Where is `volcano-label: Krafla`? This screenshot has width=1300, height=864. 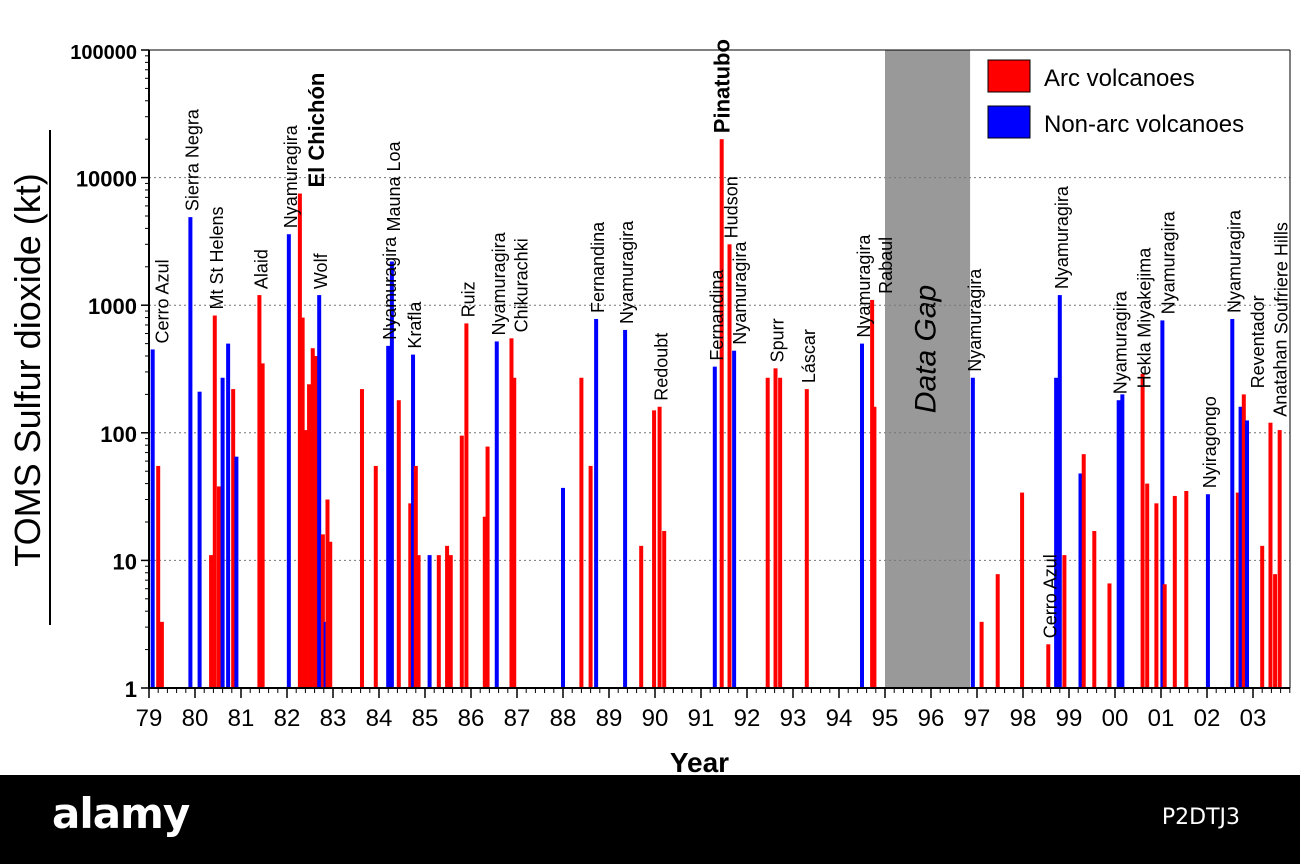
volcano-label: Krafla is located at coordinates (415, 325).